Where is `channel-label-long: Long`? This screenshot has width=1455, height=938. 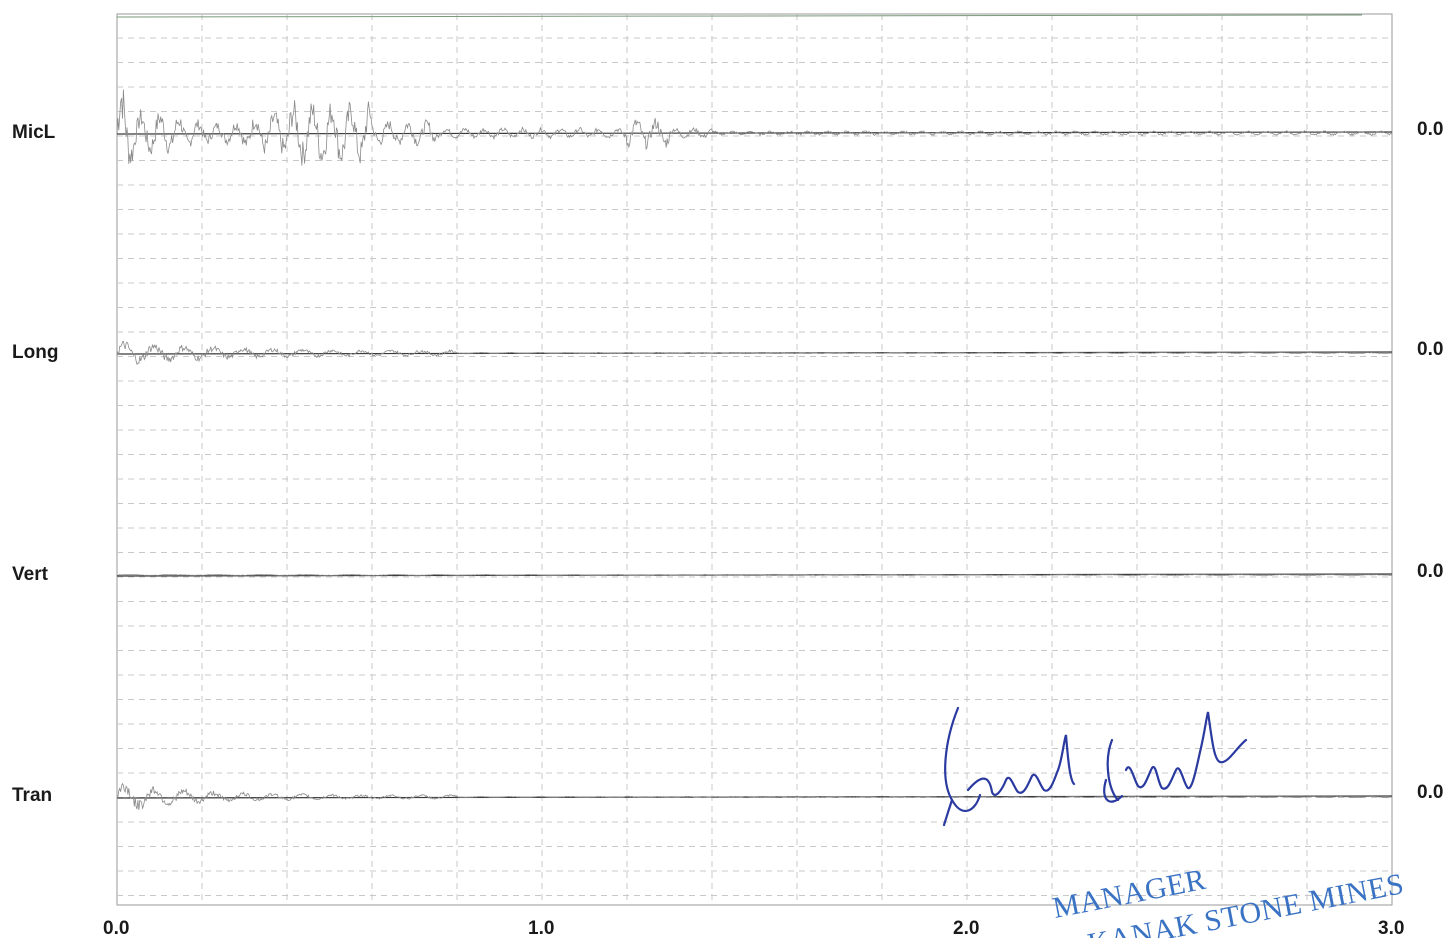
channel-label-long: Long is located at coordinates (35, 352).